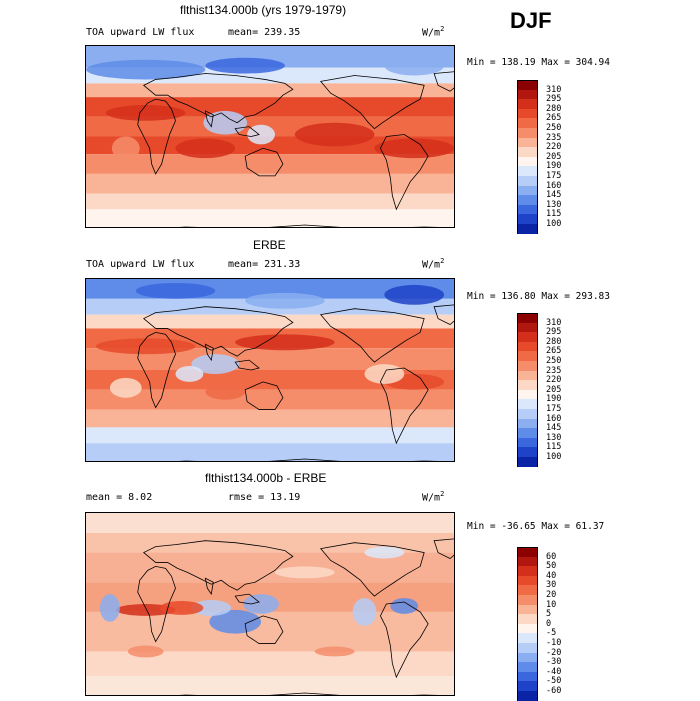  I want to click on colorbar-tick-label: 10, so click(551, 604).